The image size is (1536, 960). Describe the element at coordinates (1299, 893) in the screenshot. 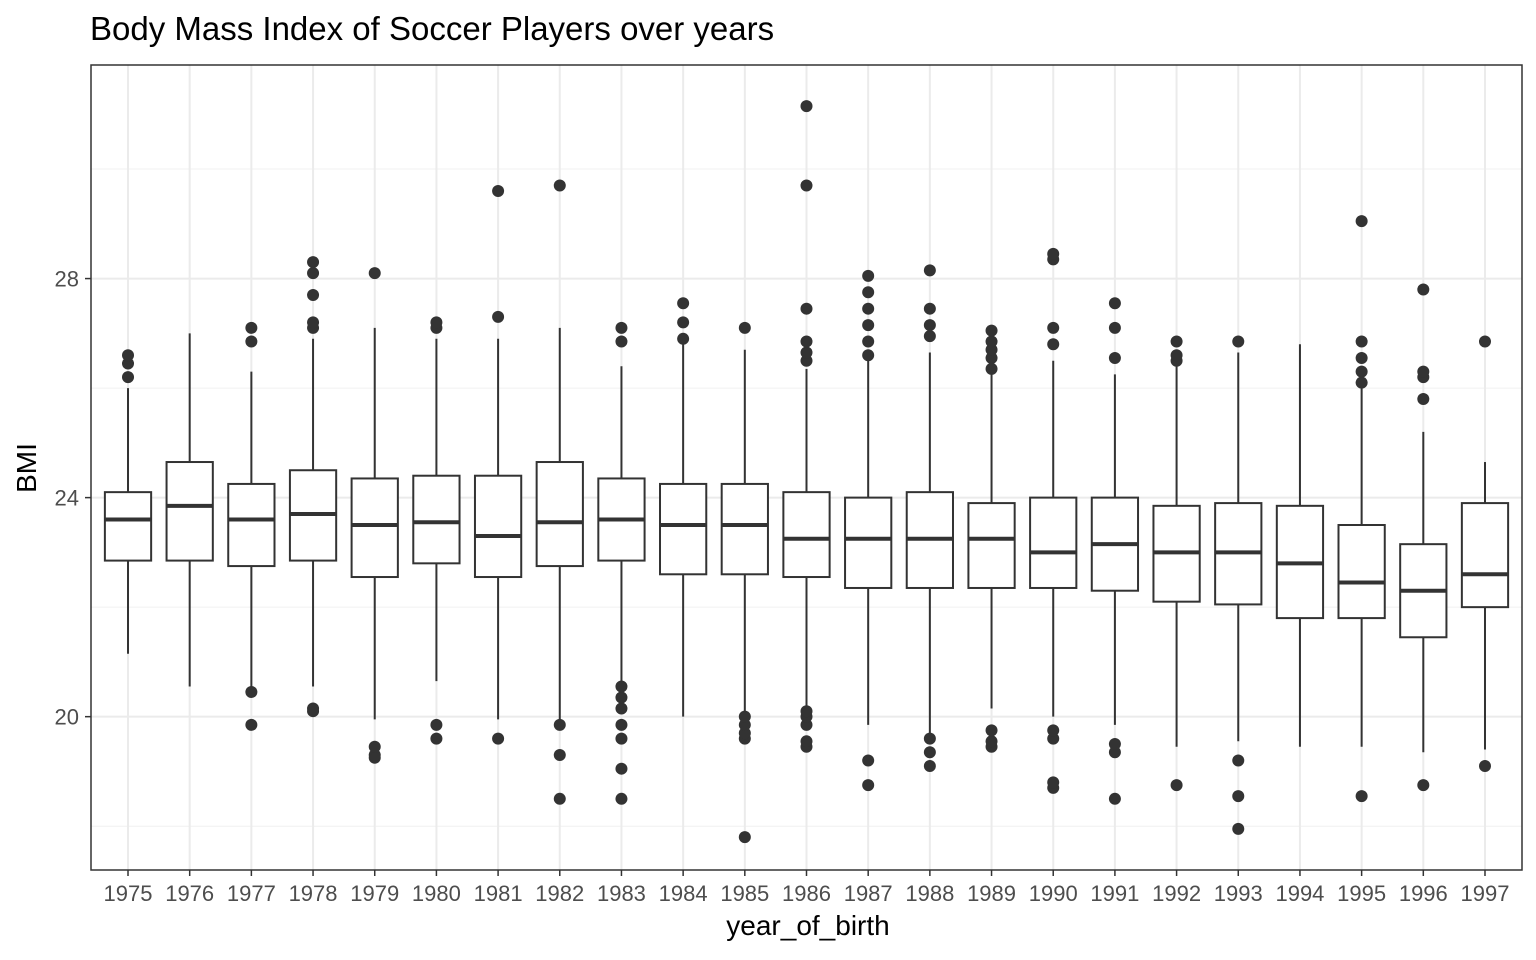

I see `x-tick-label: 1994` at that location.